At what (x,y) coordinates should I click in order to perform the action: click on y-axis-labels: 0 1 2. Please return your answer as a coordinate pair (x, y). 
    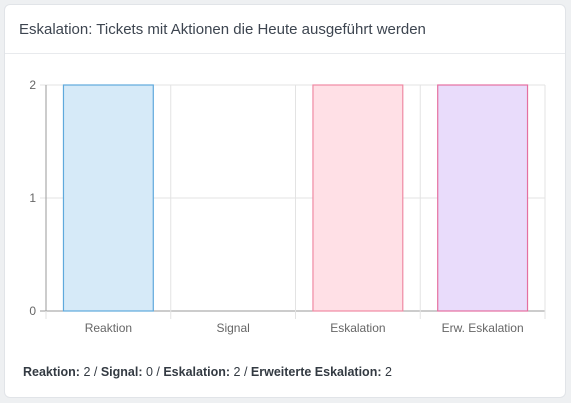
    Looking at the image, I should click on (32, 198).